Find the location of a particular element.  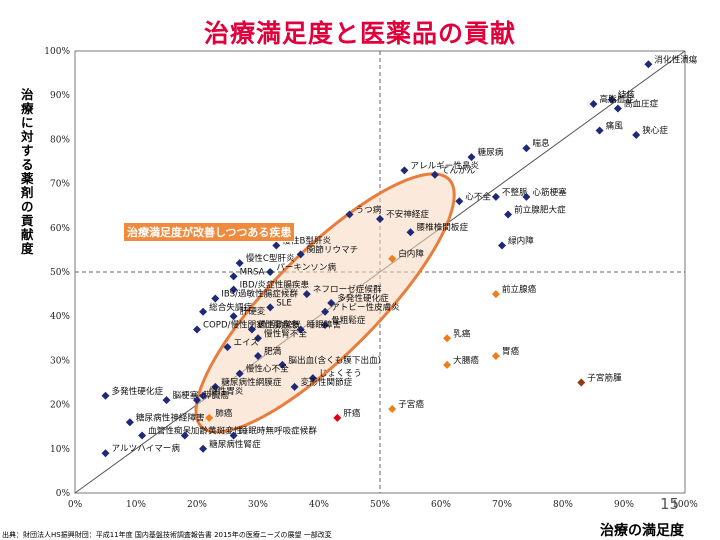

data-label: 睡眠時無呼吸症候群 is located at coordinates (279, 431).